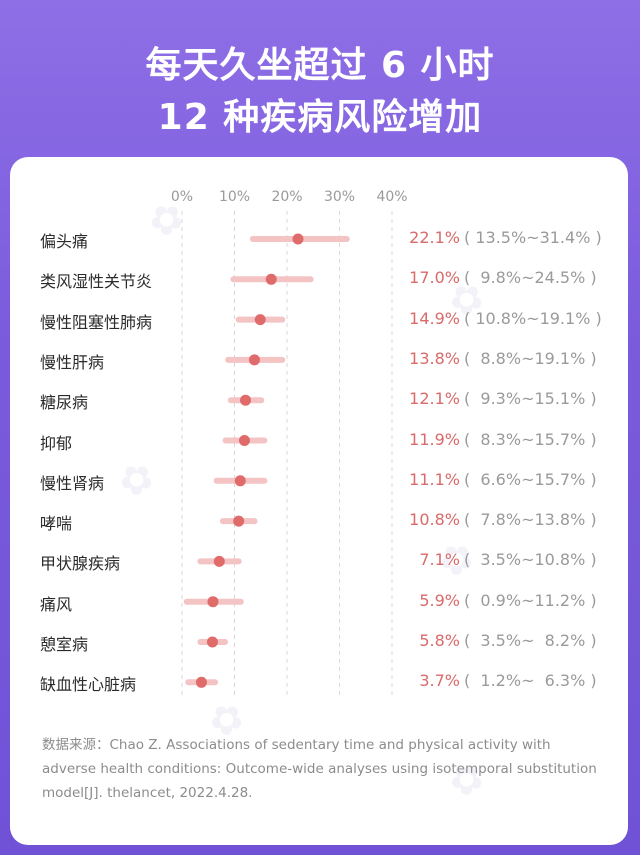  What do you see at coordinates (533, 237) in the screenshot?
I see `interval-range: ( 13.5%~31.4% )` at bounding box center [533, 237].